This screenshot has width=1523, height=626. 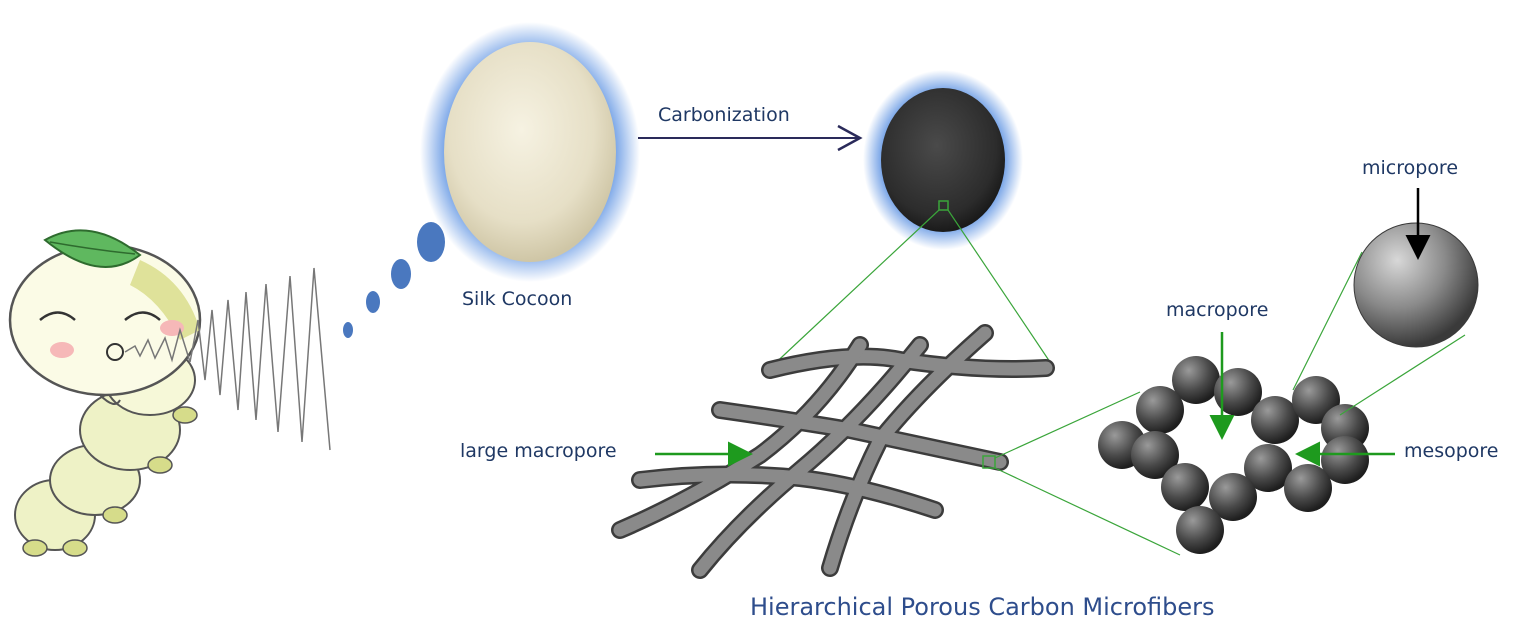 I want to click on silk-cocoon-label: Silk Cocoon, so click(x=517, y=299).